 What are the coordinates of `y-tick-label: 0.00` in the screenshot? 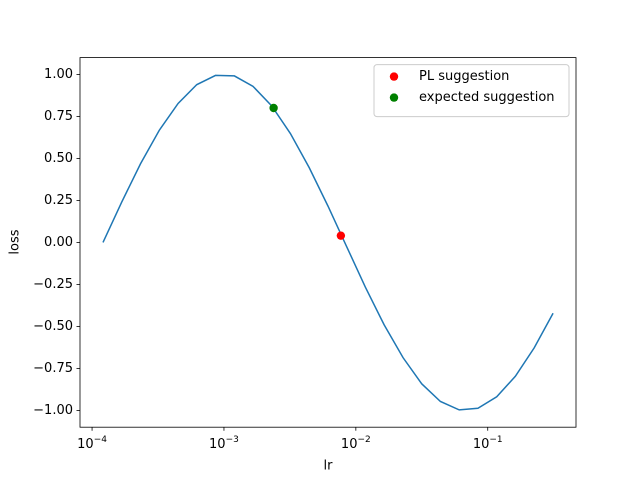 It's located at (58, 242).